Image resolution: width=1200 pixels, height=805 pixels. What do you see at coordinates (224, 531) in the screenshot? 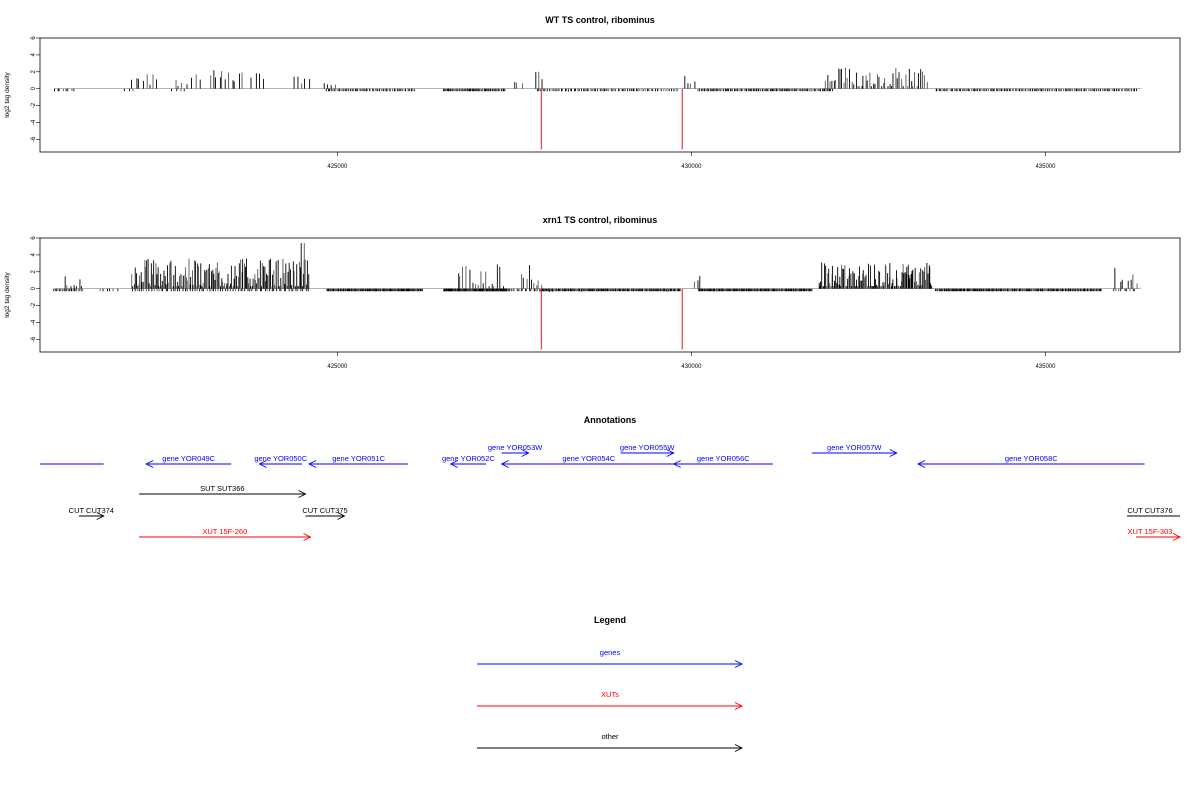
I see `feature-label: XUT 15F-260` at bounding box center [224, 531].